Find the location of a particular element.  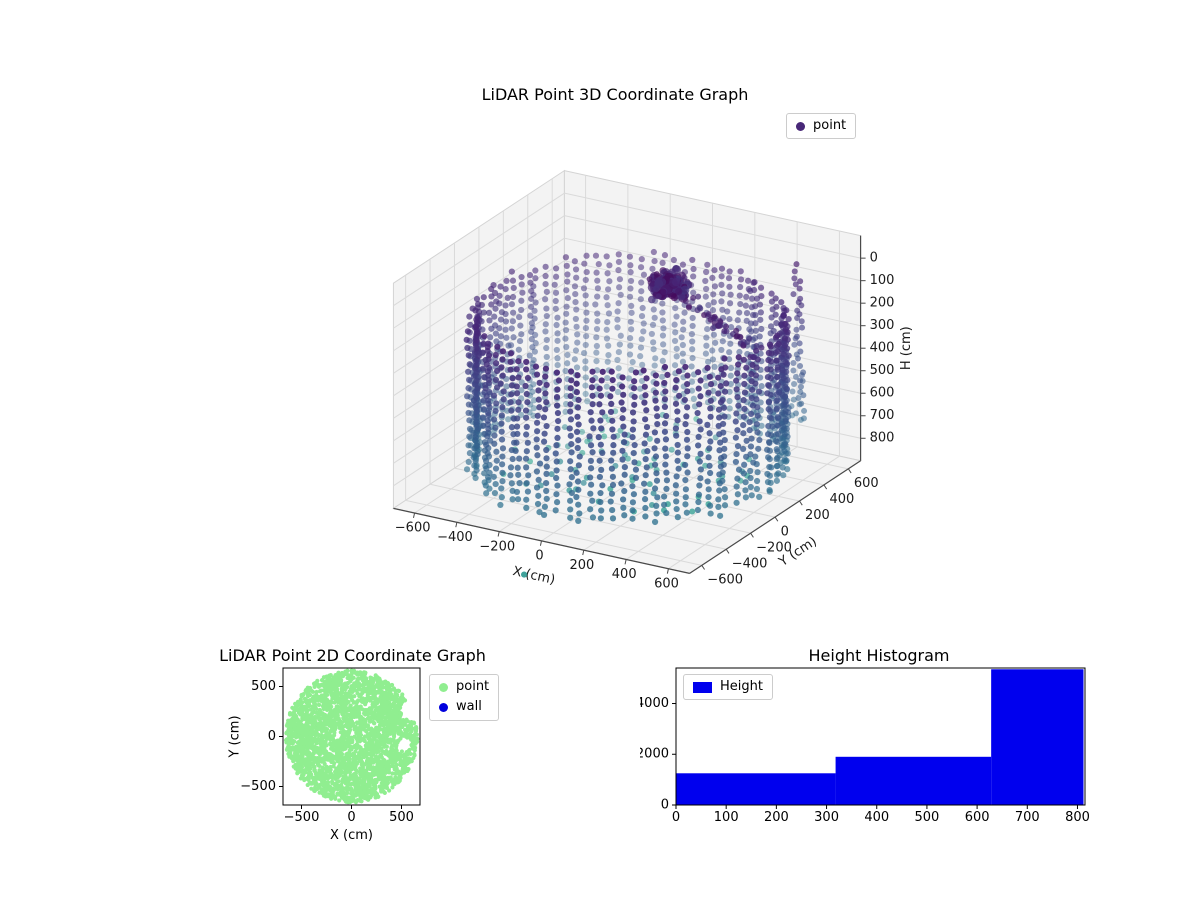

legend-item-height: Height is located at coordinates (728, 687).